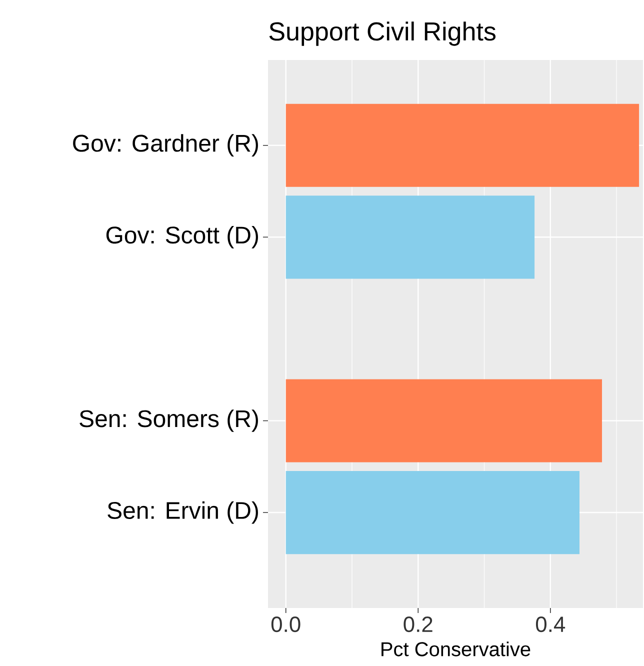  I want to click on y-tick-label: Gov: Scott (D), so click(182, 237).